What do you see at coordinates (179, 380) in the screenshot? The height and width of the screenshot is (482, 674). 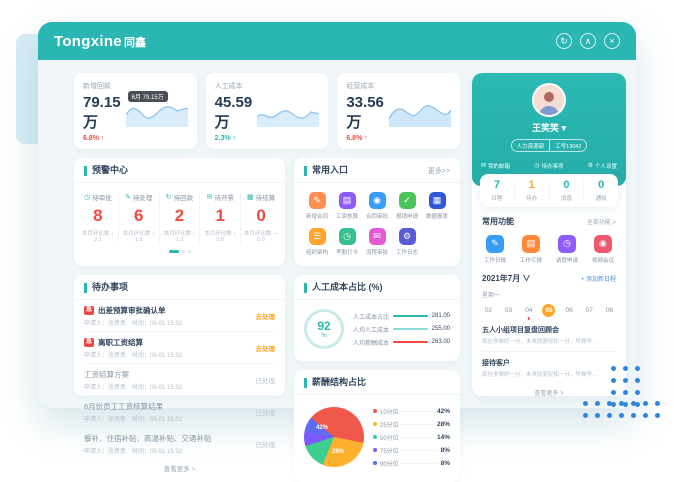 I see `todo-item: 工资结算方案 申请人：张思思 时间：05-01 15:32 已处理` at bounding box center [179, 380].